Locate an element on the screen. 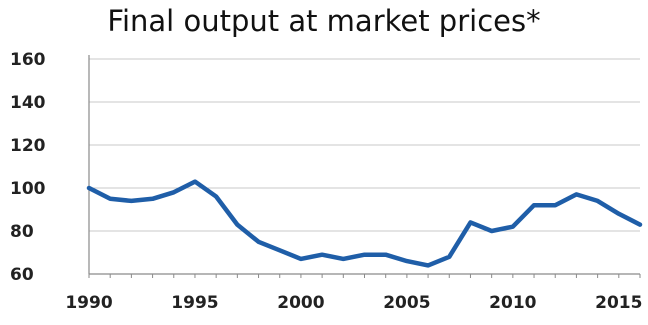  y-tick-label-80: 80 is located at coordinates (22, 232).